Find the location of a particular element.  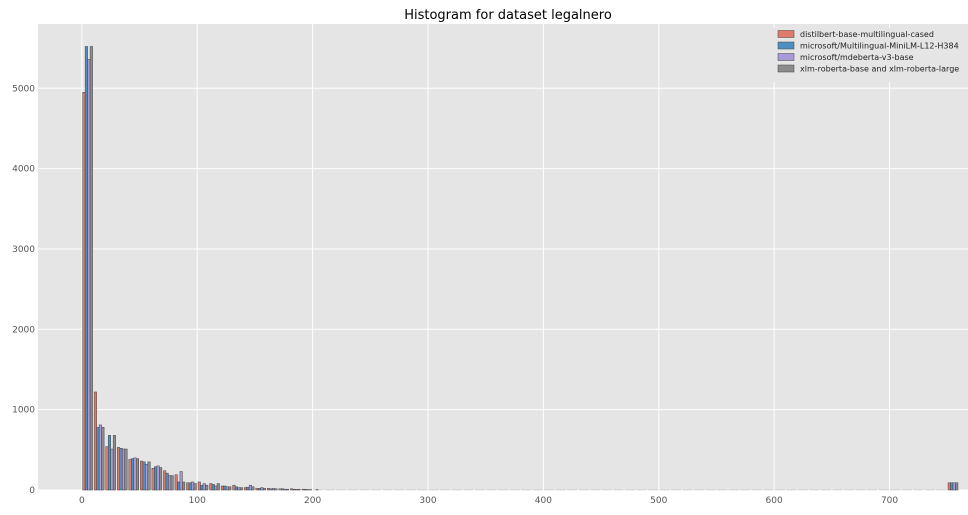

chart-title: Histogram for dataset legalnero is located at coordinates (508, 15).